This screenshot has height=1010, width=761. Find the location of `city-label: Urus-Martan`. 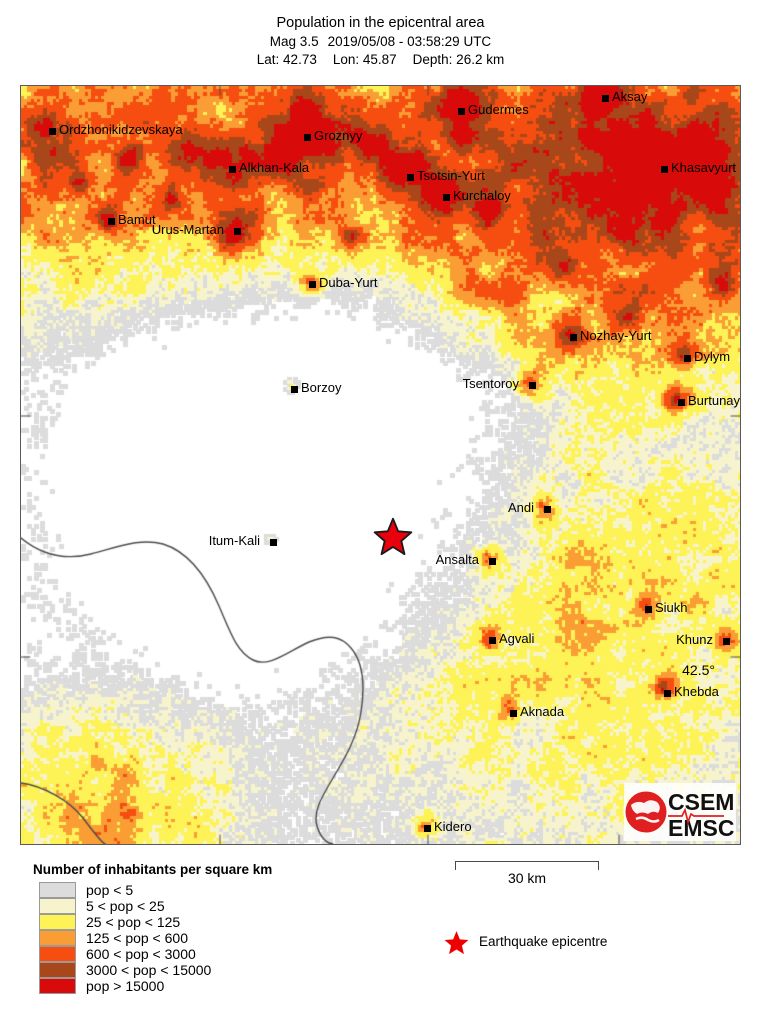

city-label: Urus-Martan is located at coordinates (187, 229).